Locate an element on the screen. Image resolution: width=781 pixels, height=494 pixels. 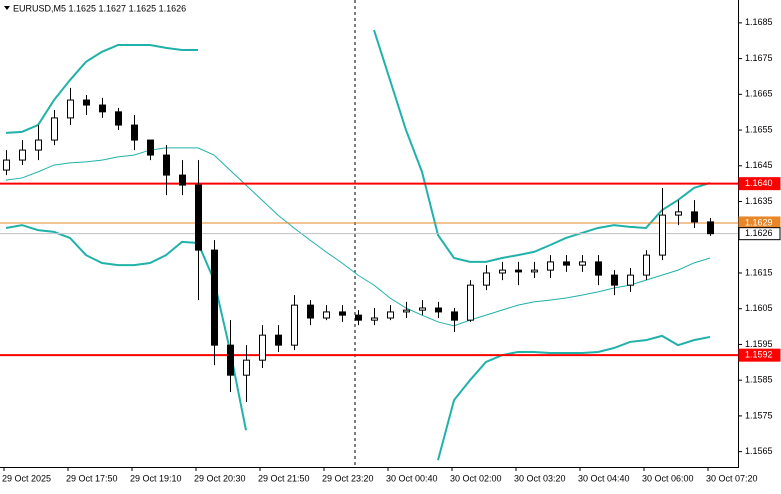
y-tick-label: 1.1615 is located at coordinates (759, 272).